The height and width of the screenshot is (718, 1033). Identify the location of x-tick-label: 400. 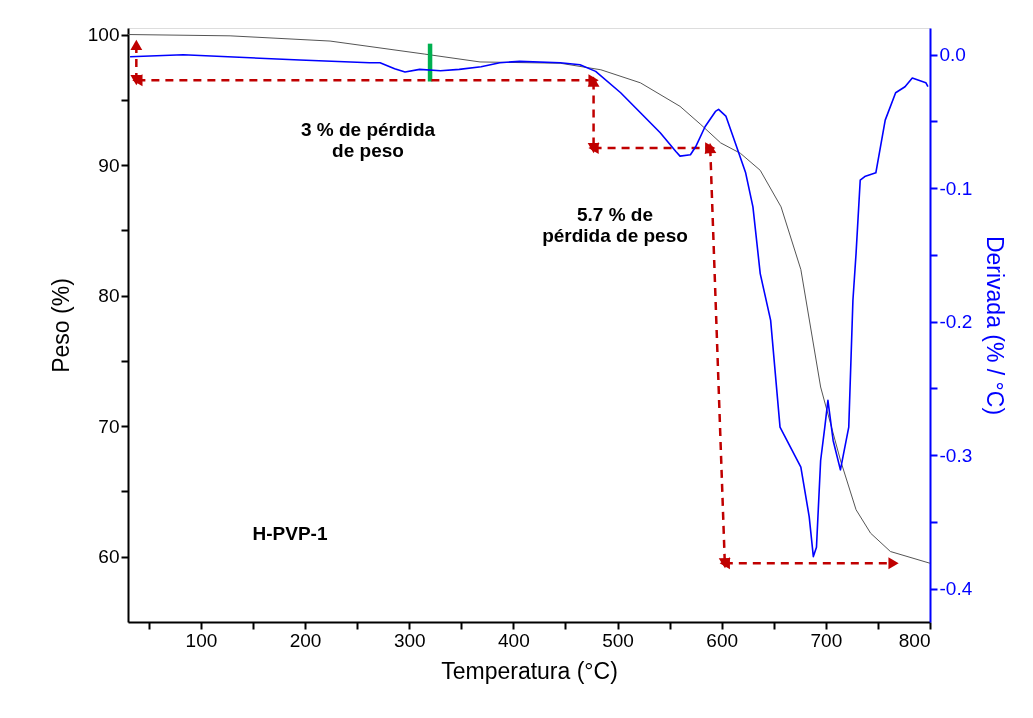
(514, 640).